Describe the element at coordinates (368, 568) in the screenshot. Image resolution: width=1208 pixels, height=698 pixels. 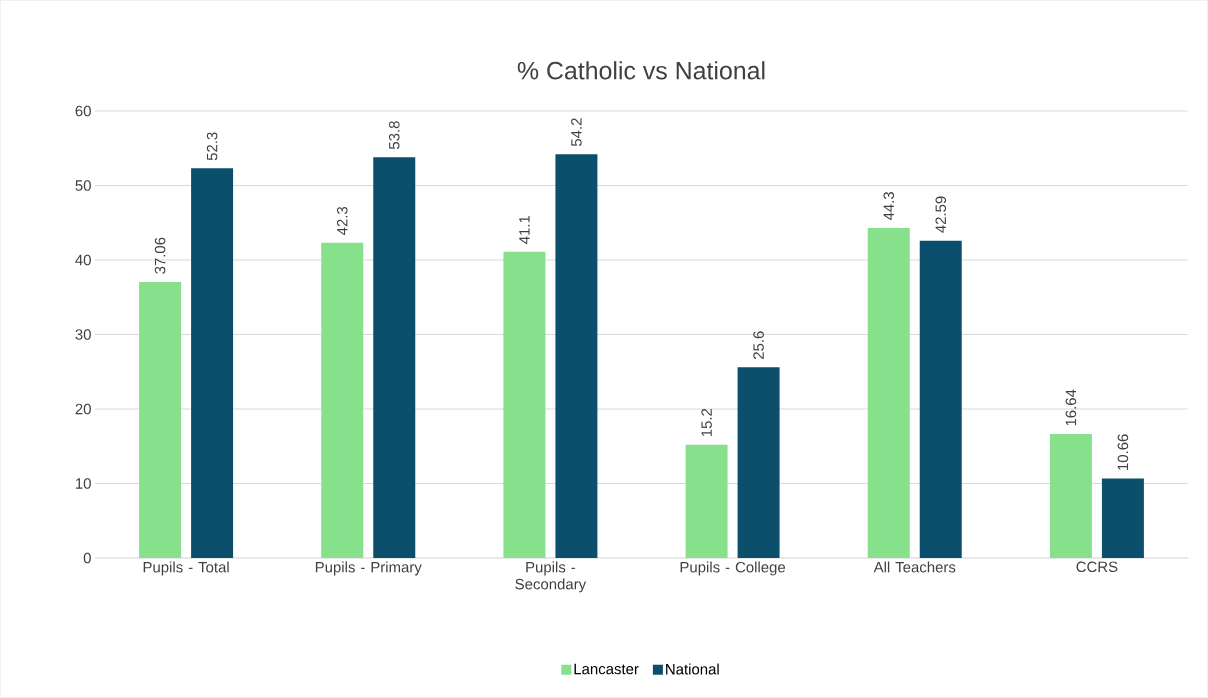
I see `x-tick-label: Pupils - Primary` at that location.